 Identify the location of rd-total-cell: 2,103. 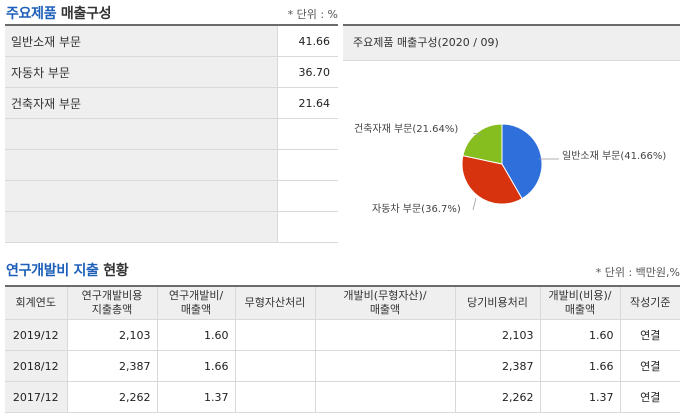
(112, 335).